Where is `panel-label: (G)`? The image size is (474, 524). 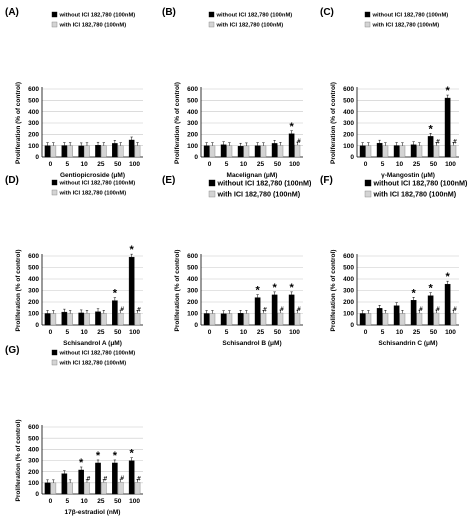 panel-label: (G) is located at coordinates (12, 350).